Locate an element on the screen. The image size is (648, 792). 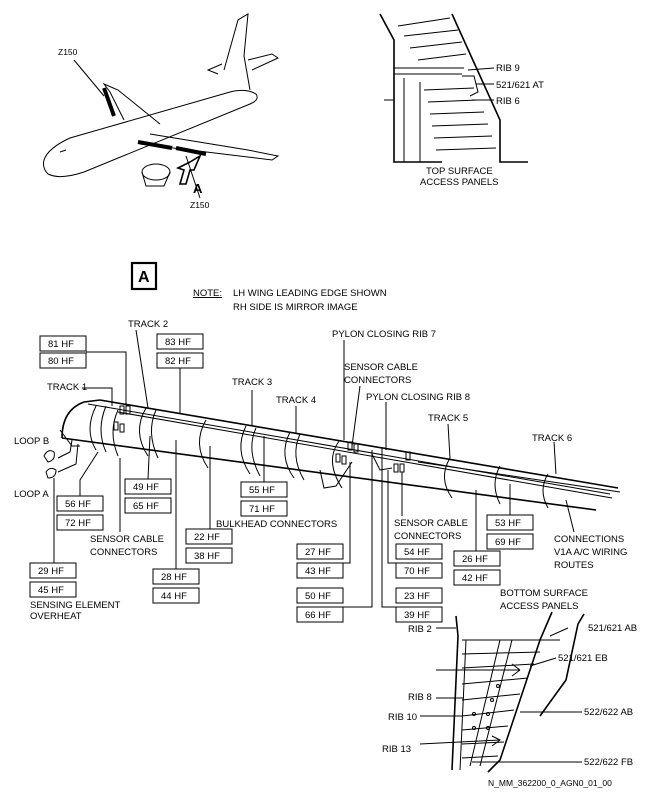
hf-label-56: 56 HF is located at coordinates (78, 504).